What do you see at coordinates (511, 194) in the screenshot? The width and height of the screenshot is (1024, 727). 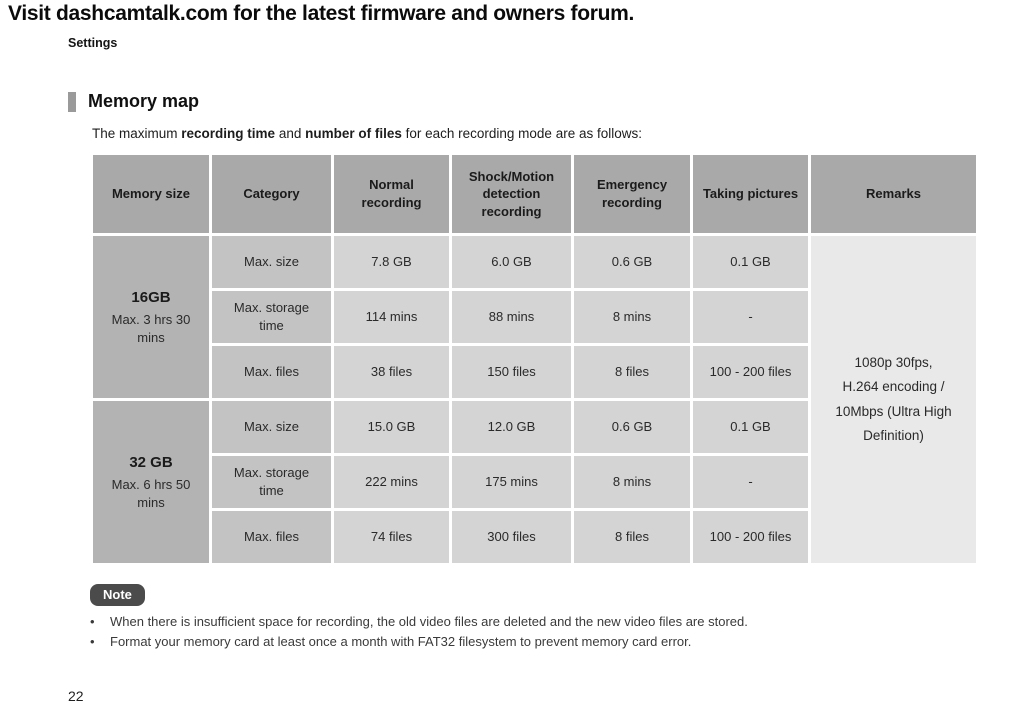 I see `header-cell-shock-motion-detection-recording: Shock/Motion detection recording` at bounding box center [511, 194].